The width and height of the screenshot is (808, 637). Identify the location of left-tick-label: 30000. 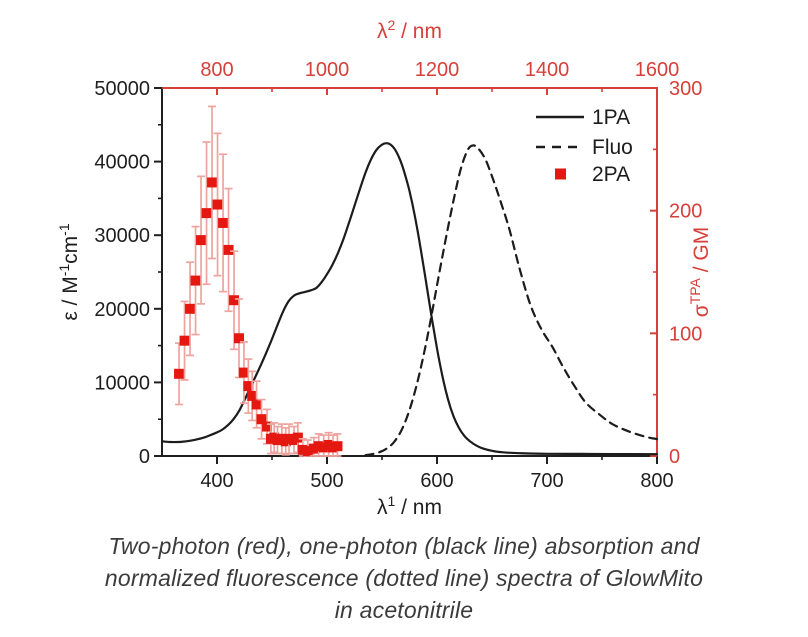
(122, 236).